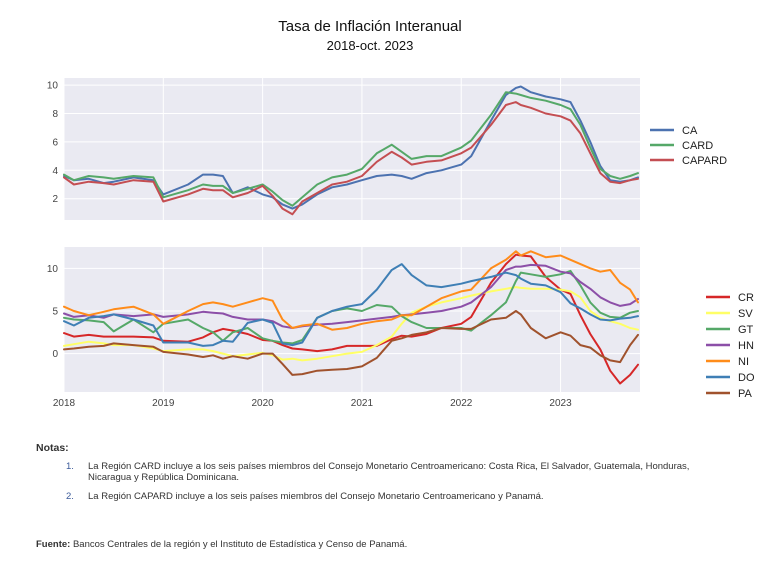  What do you see at coordinates (690, 131) in the screenshot?
I see `legend-label: CA` at bounding box center [690, 131].